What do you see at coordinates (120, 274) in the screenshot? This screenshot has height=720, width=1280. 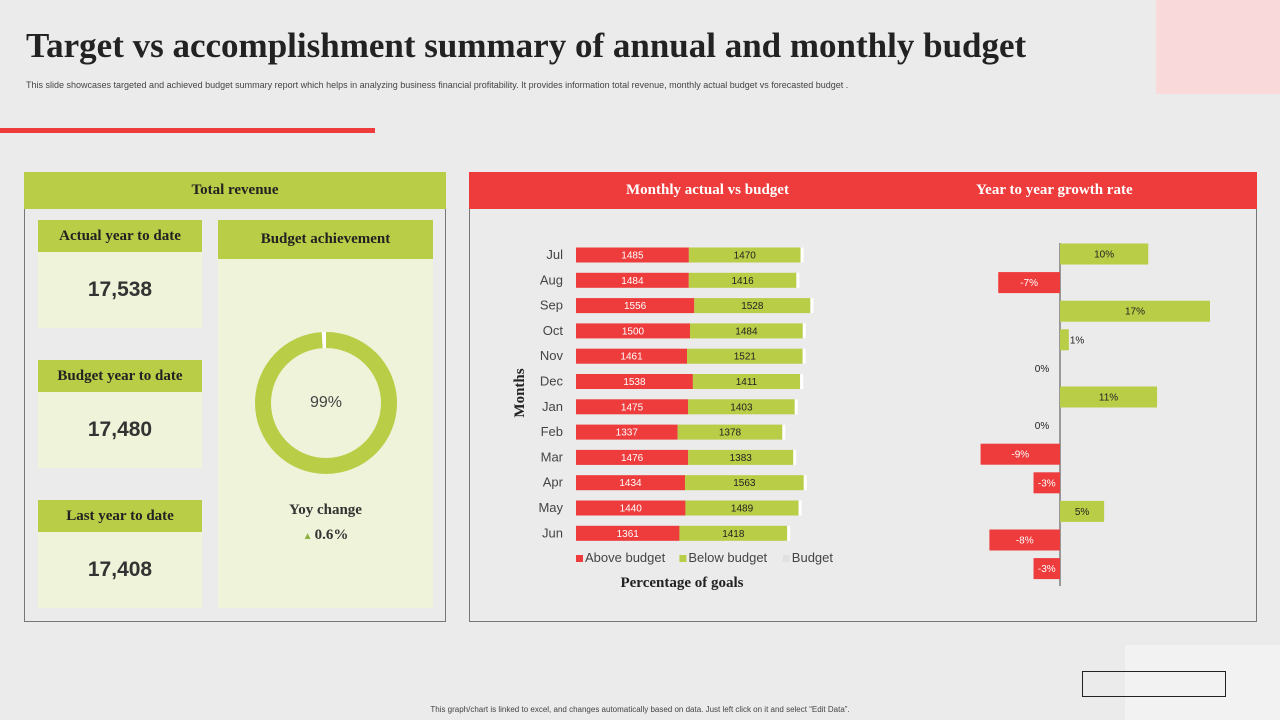 I see `actual-ytd-card: Actual year to date 17,538` at bounding box center [120, 274].